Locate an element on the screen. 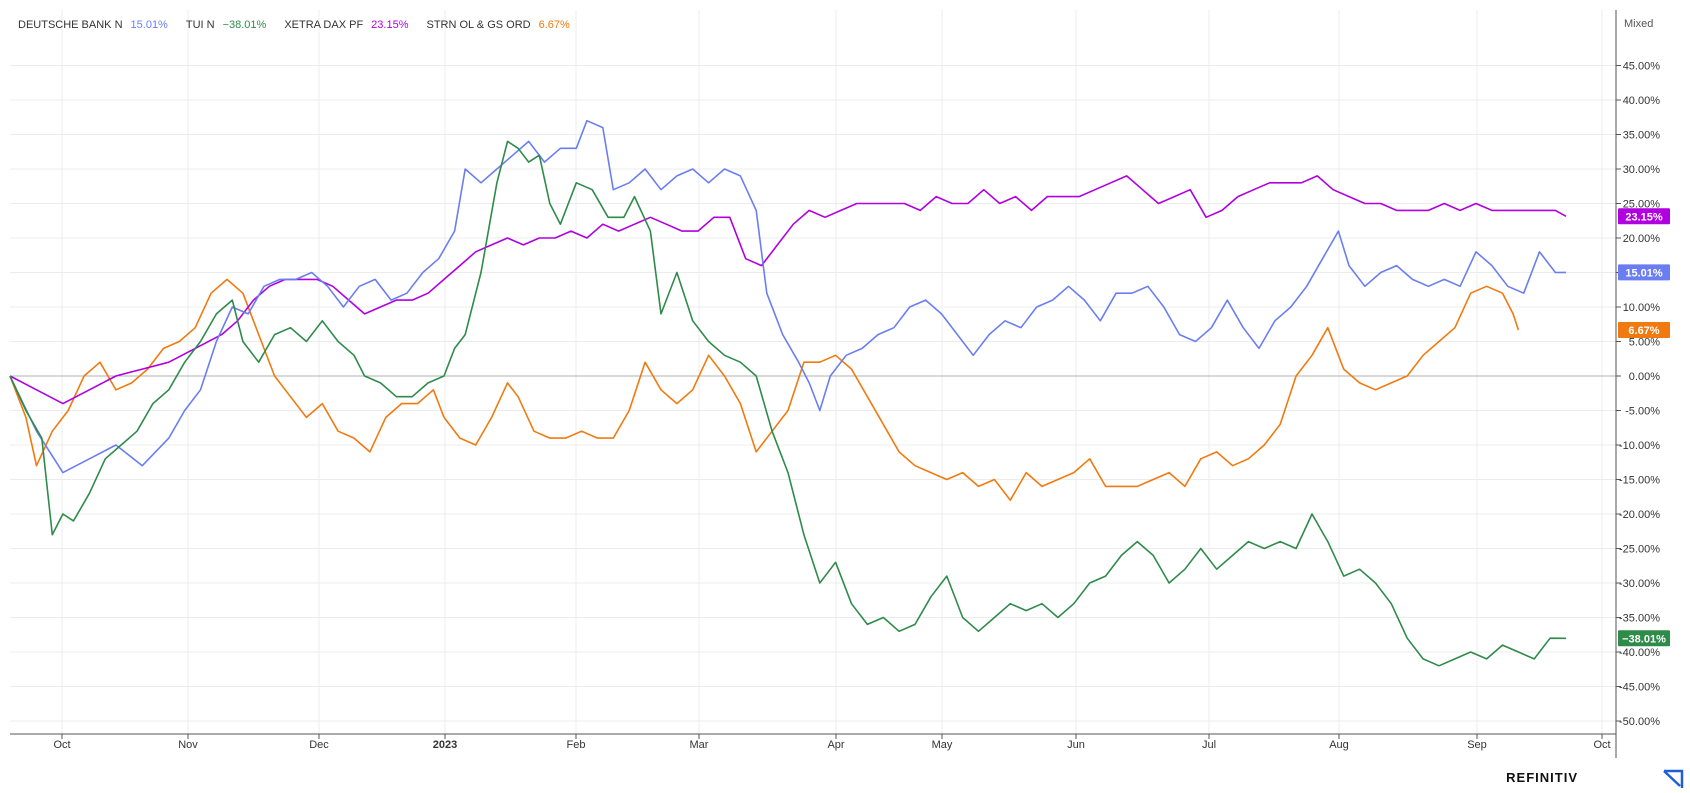 The height and width of the screenshot is (793, 1690). y-tick-label: -25.00% is located at coordinates (1639, 550).